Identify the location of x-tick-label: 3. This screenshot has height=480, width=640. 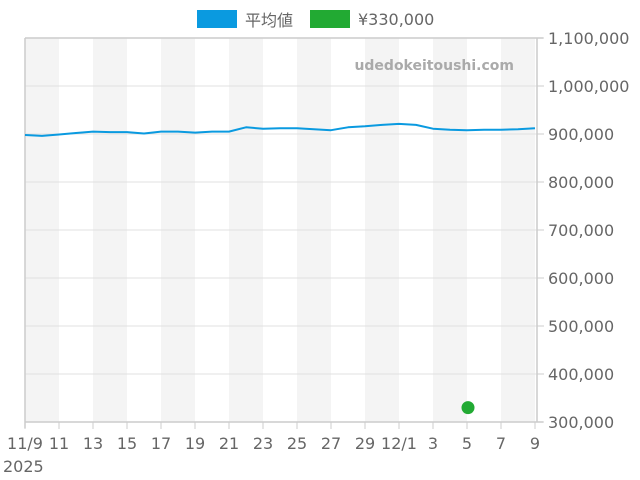
(433, 443).